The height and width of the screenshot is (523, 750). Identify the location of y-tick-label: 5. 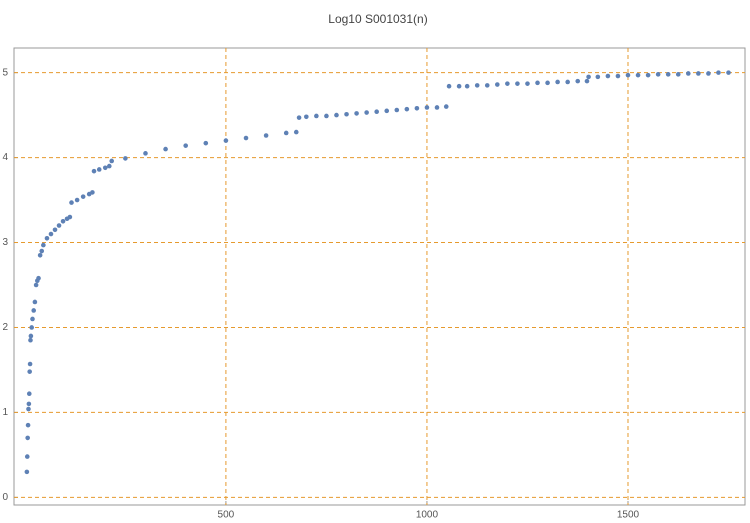
(5, 72).